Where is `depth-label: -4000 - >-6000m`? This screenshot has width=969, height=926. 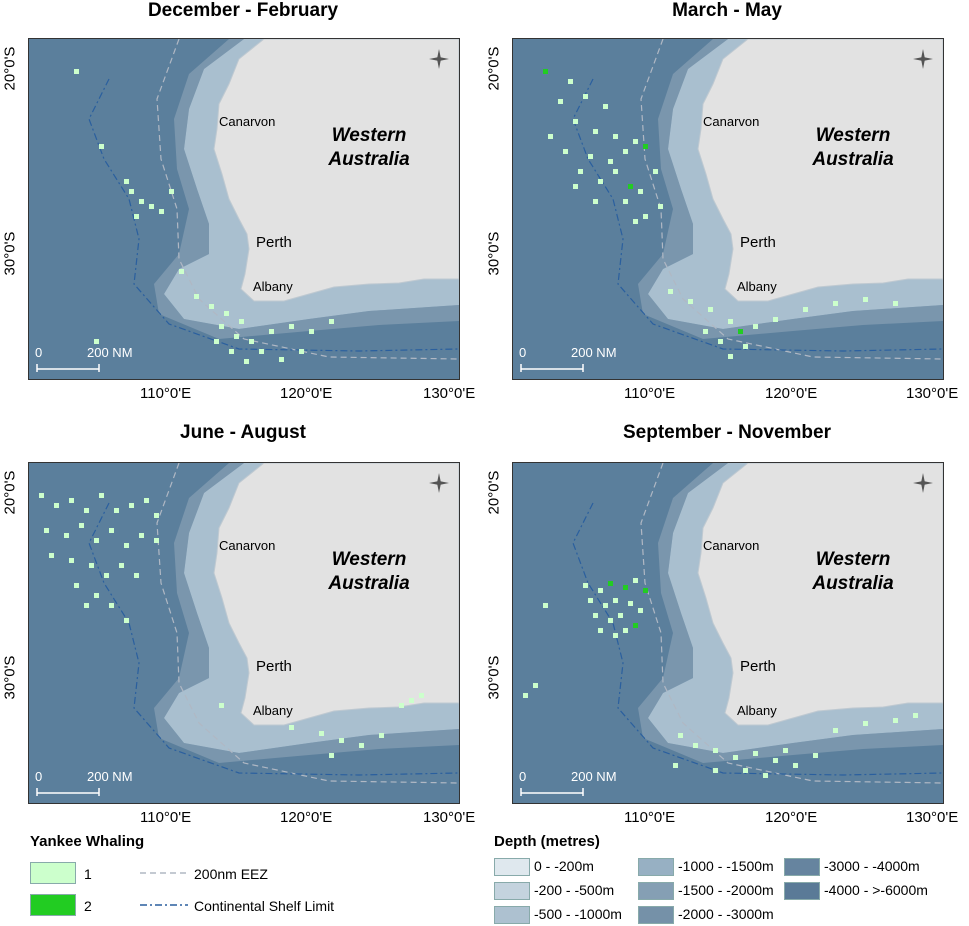 depth-label: -4000 - >-6000m is located at coordinates (876, 890).